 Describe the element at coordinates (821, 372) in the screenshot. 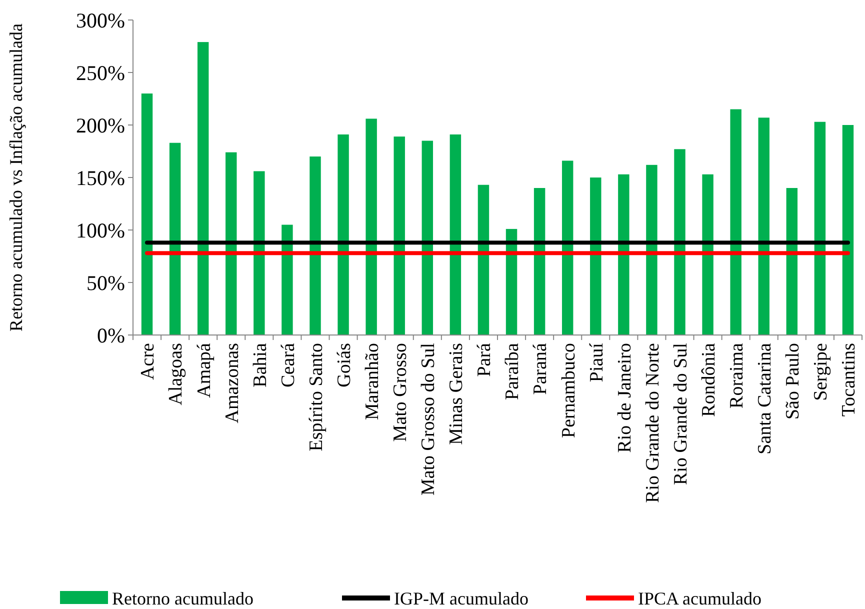

I see `x-tick-label: Sergipe` at that location.